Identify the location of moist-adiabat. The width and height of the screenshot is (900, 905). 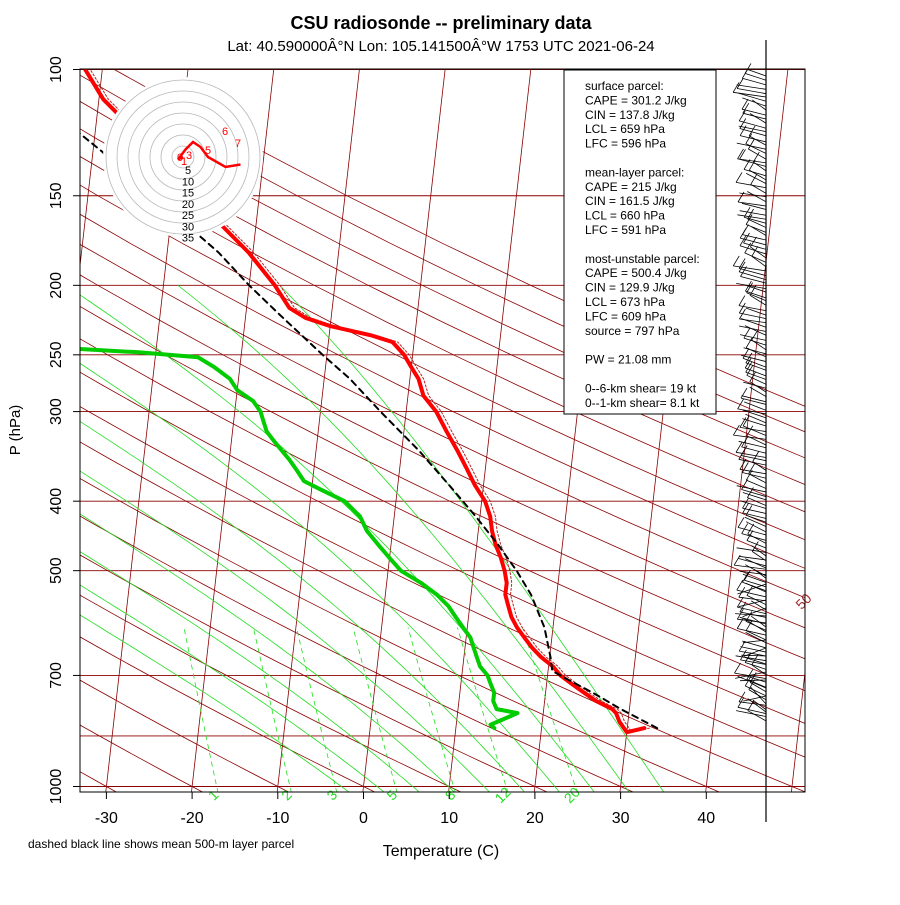
(215, 703).